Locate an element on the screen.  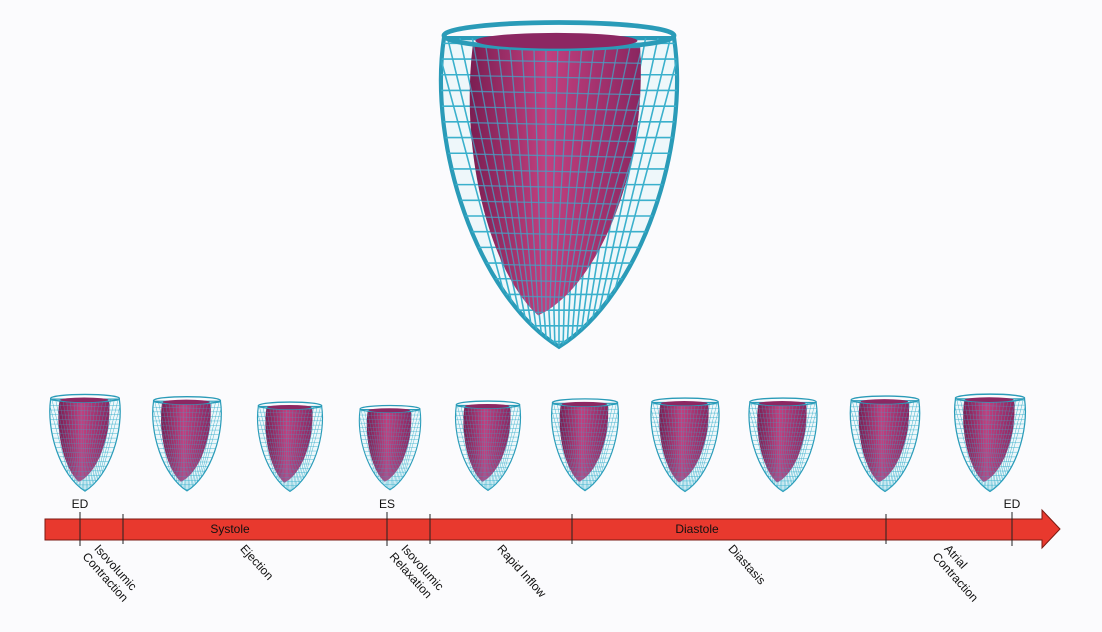
phase-label: Diastole is located at coordinates (697, 529).